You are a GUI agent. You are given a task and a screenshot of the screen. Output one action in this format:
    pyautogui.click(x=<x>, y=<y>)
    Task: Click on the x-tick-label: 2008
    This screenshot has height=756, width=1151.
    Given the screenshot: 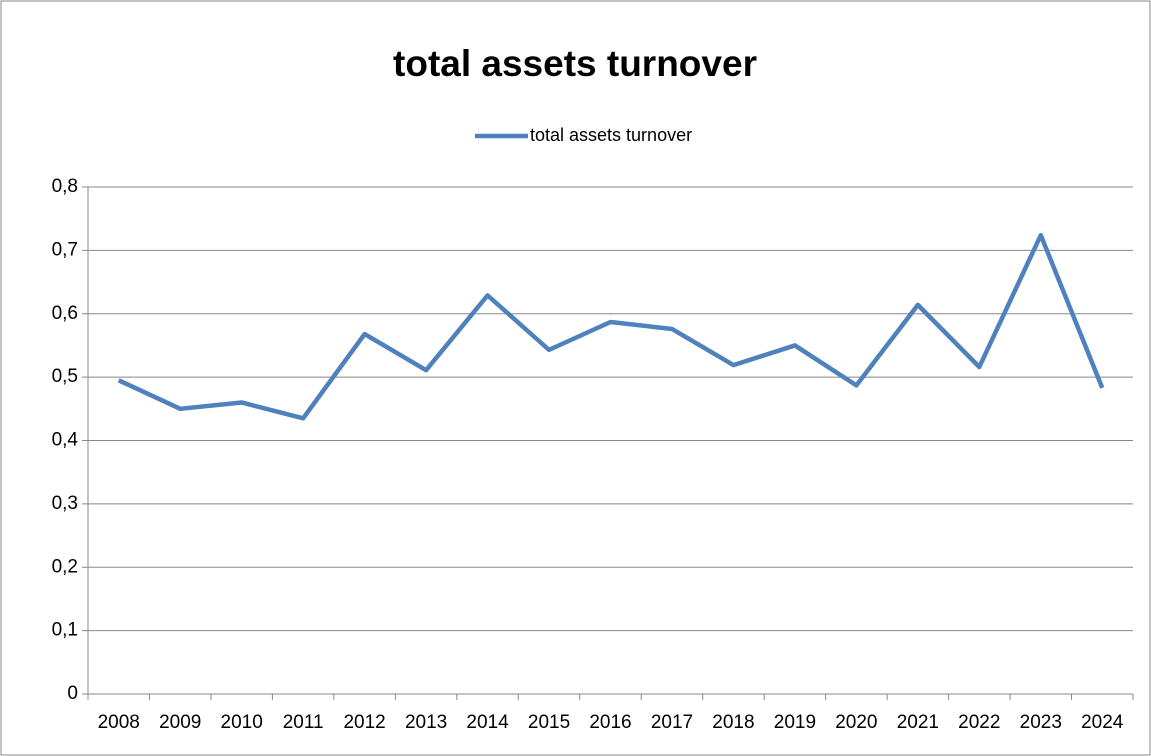 What is the action you would take?
    pyautogui.click(x=119, y=722)
    